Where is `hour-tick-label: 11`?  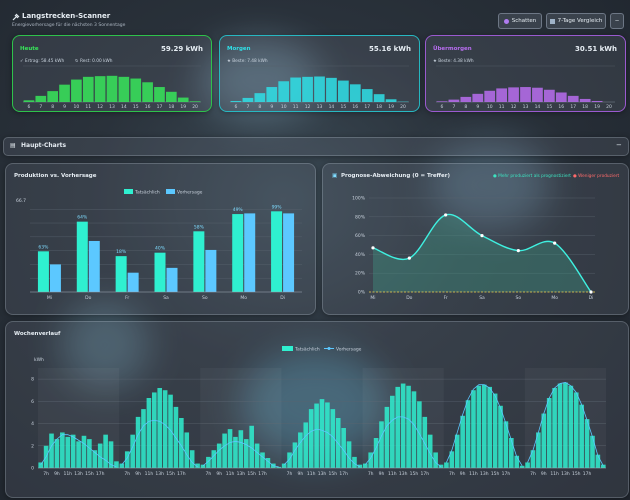 hour-tick-label: 11 is located at coordinates (88, 107).